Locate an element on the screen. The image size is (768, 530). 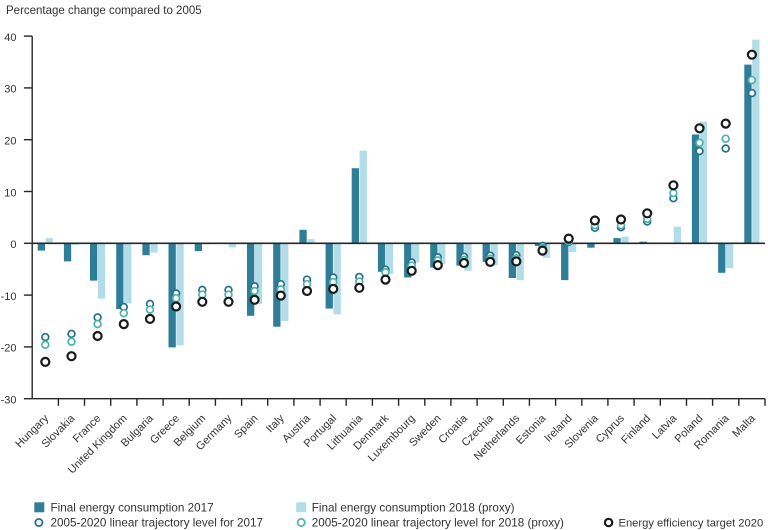
svg-text: Energy efficiency target 2020 is located at coordinates (691, 524).